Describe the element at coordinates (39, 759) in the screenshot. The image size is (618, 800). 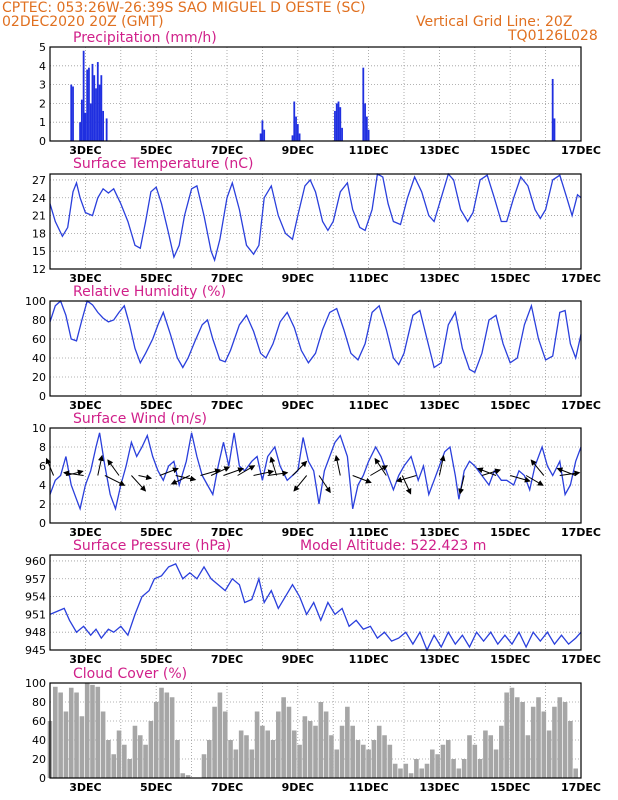
I see `cloud-ytick-label: 20` at that location.